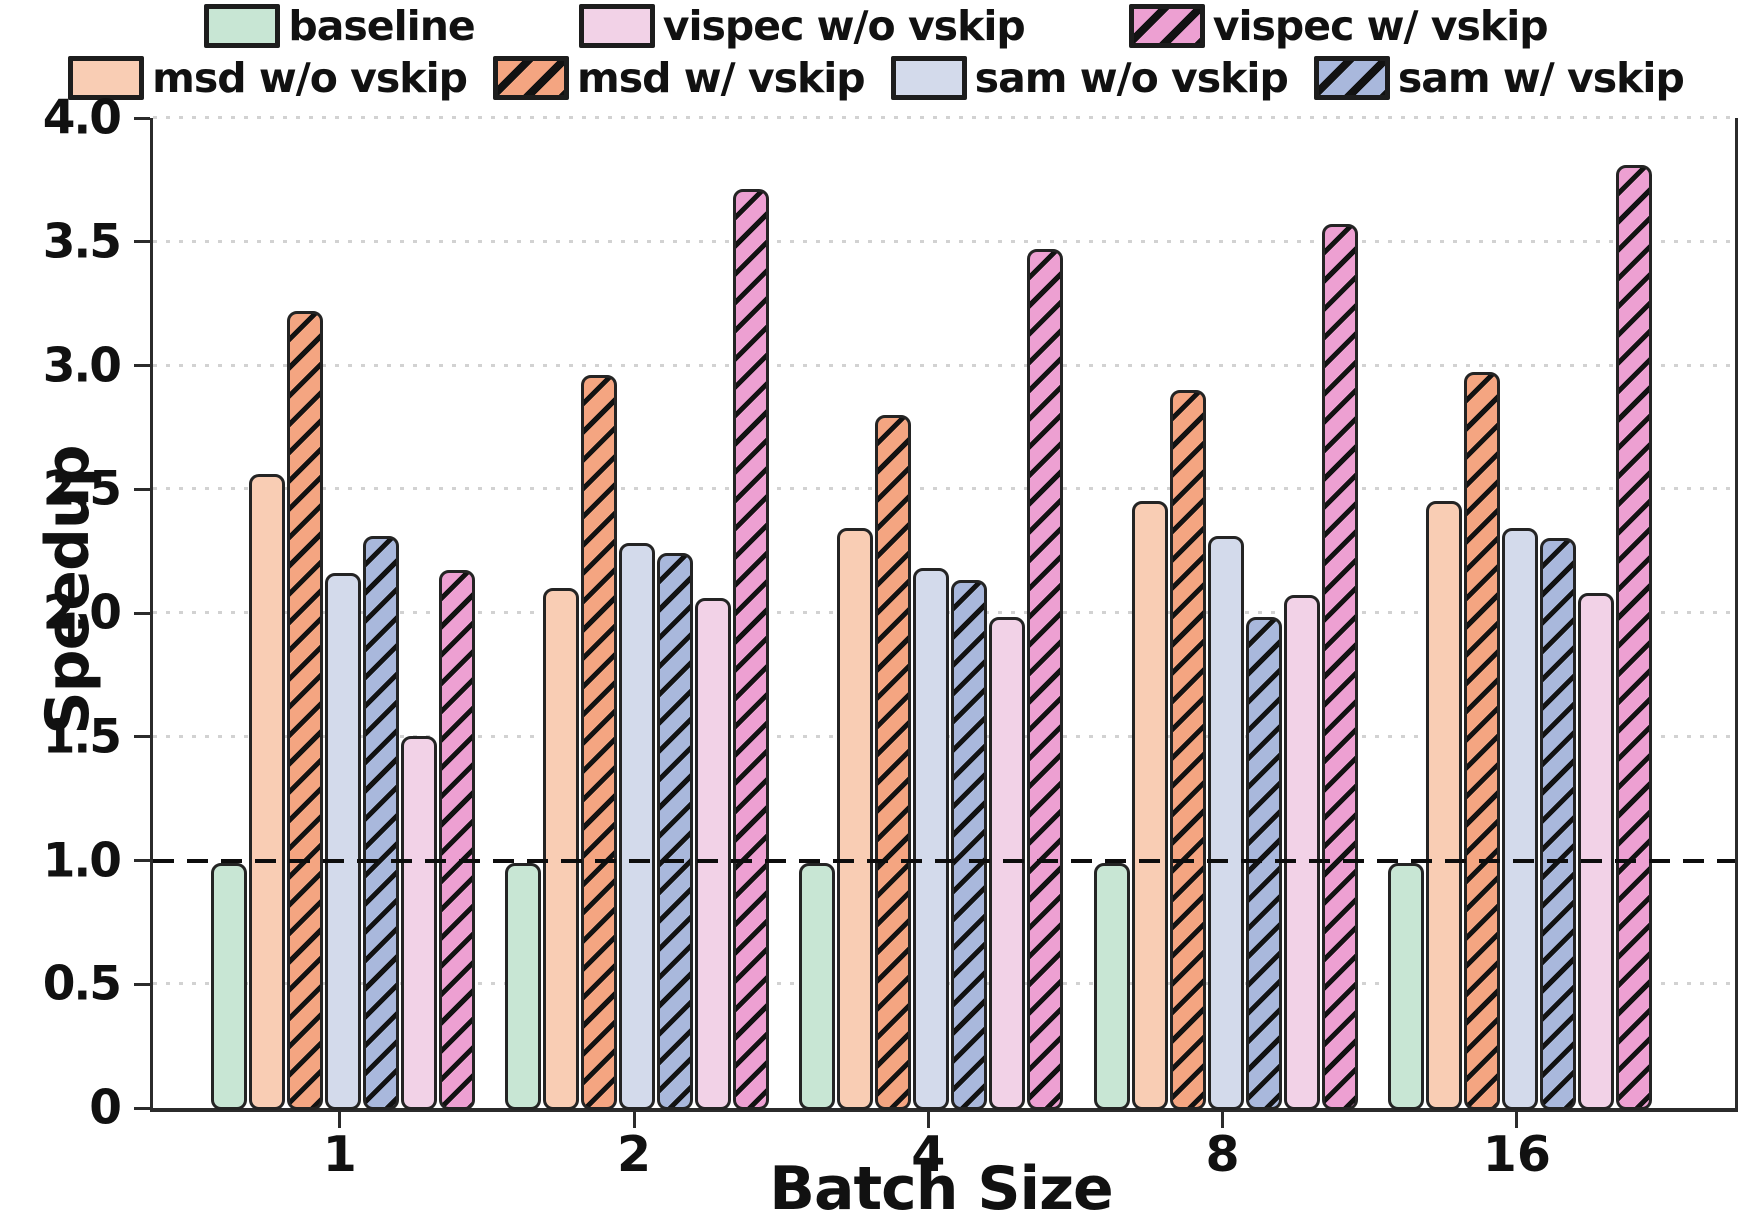 Image resolution: width=1752 pixels, height=1220 pixels. What do you see at coordinates (82, 737) in the screenshot?
I see `y-tick-label-1.5: 1.5` at bounding box center [82, 737].